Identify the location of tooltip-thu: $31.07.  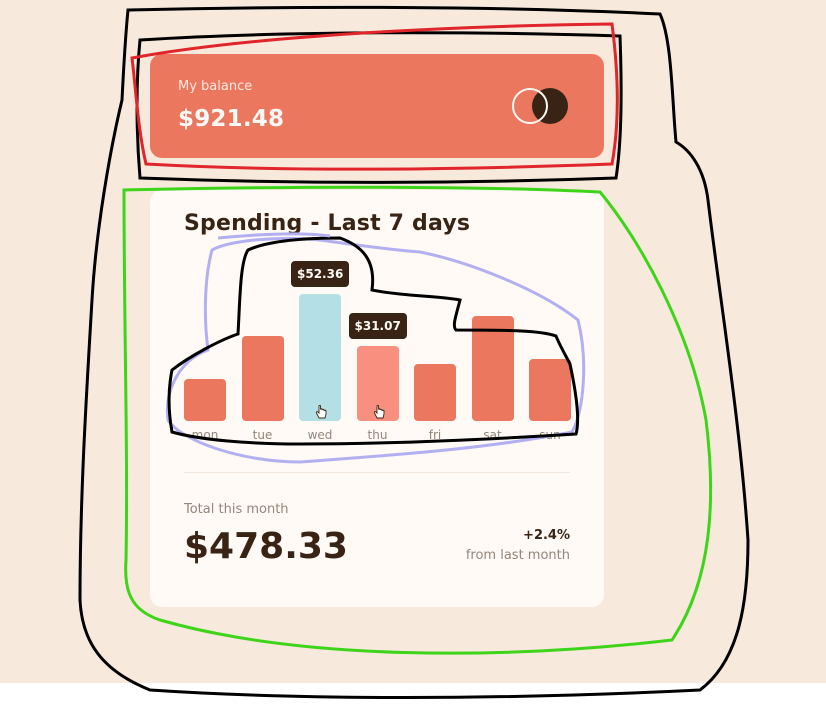
(377, 326).